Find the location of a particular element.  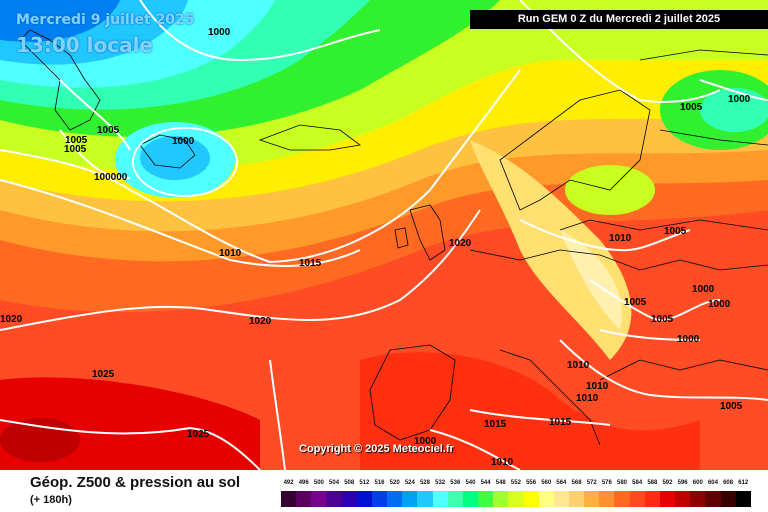

legend-label: 520 is located at coordinates (394, 483).